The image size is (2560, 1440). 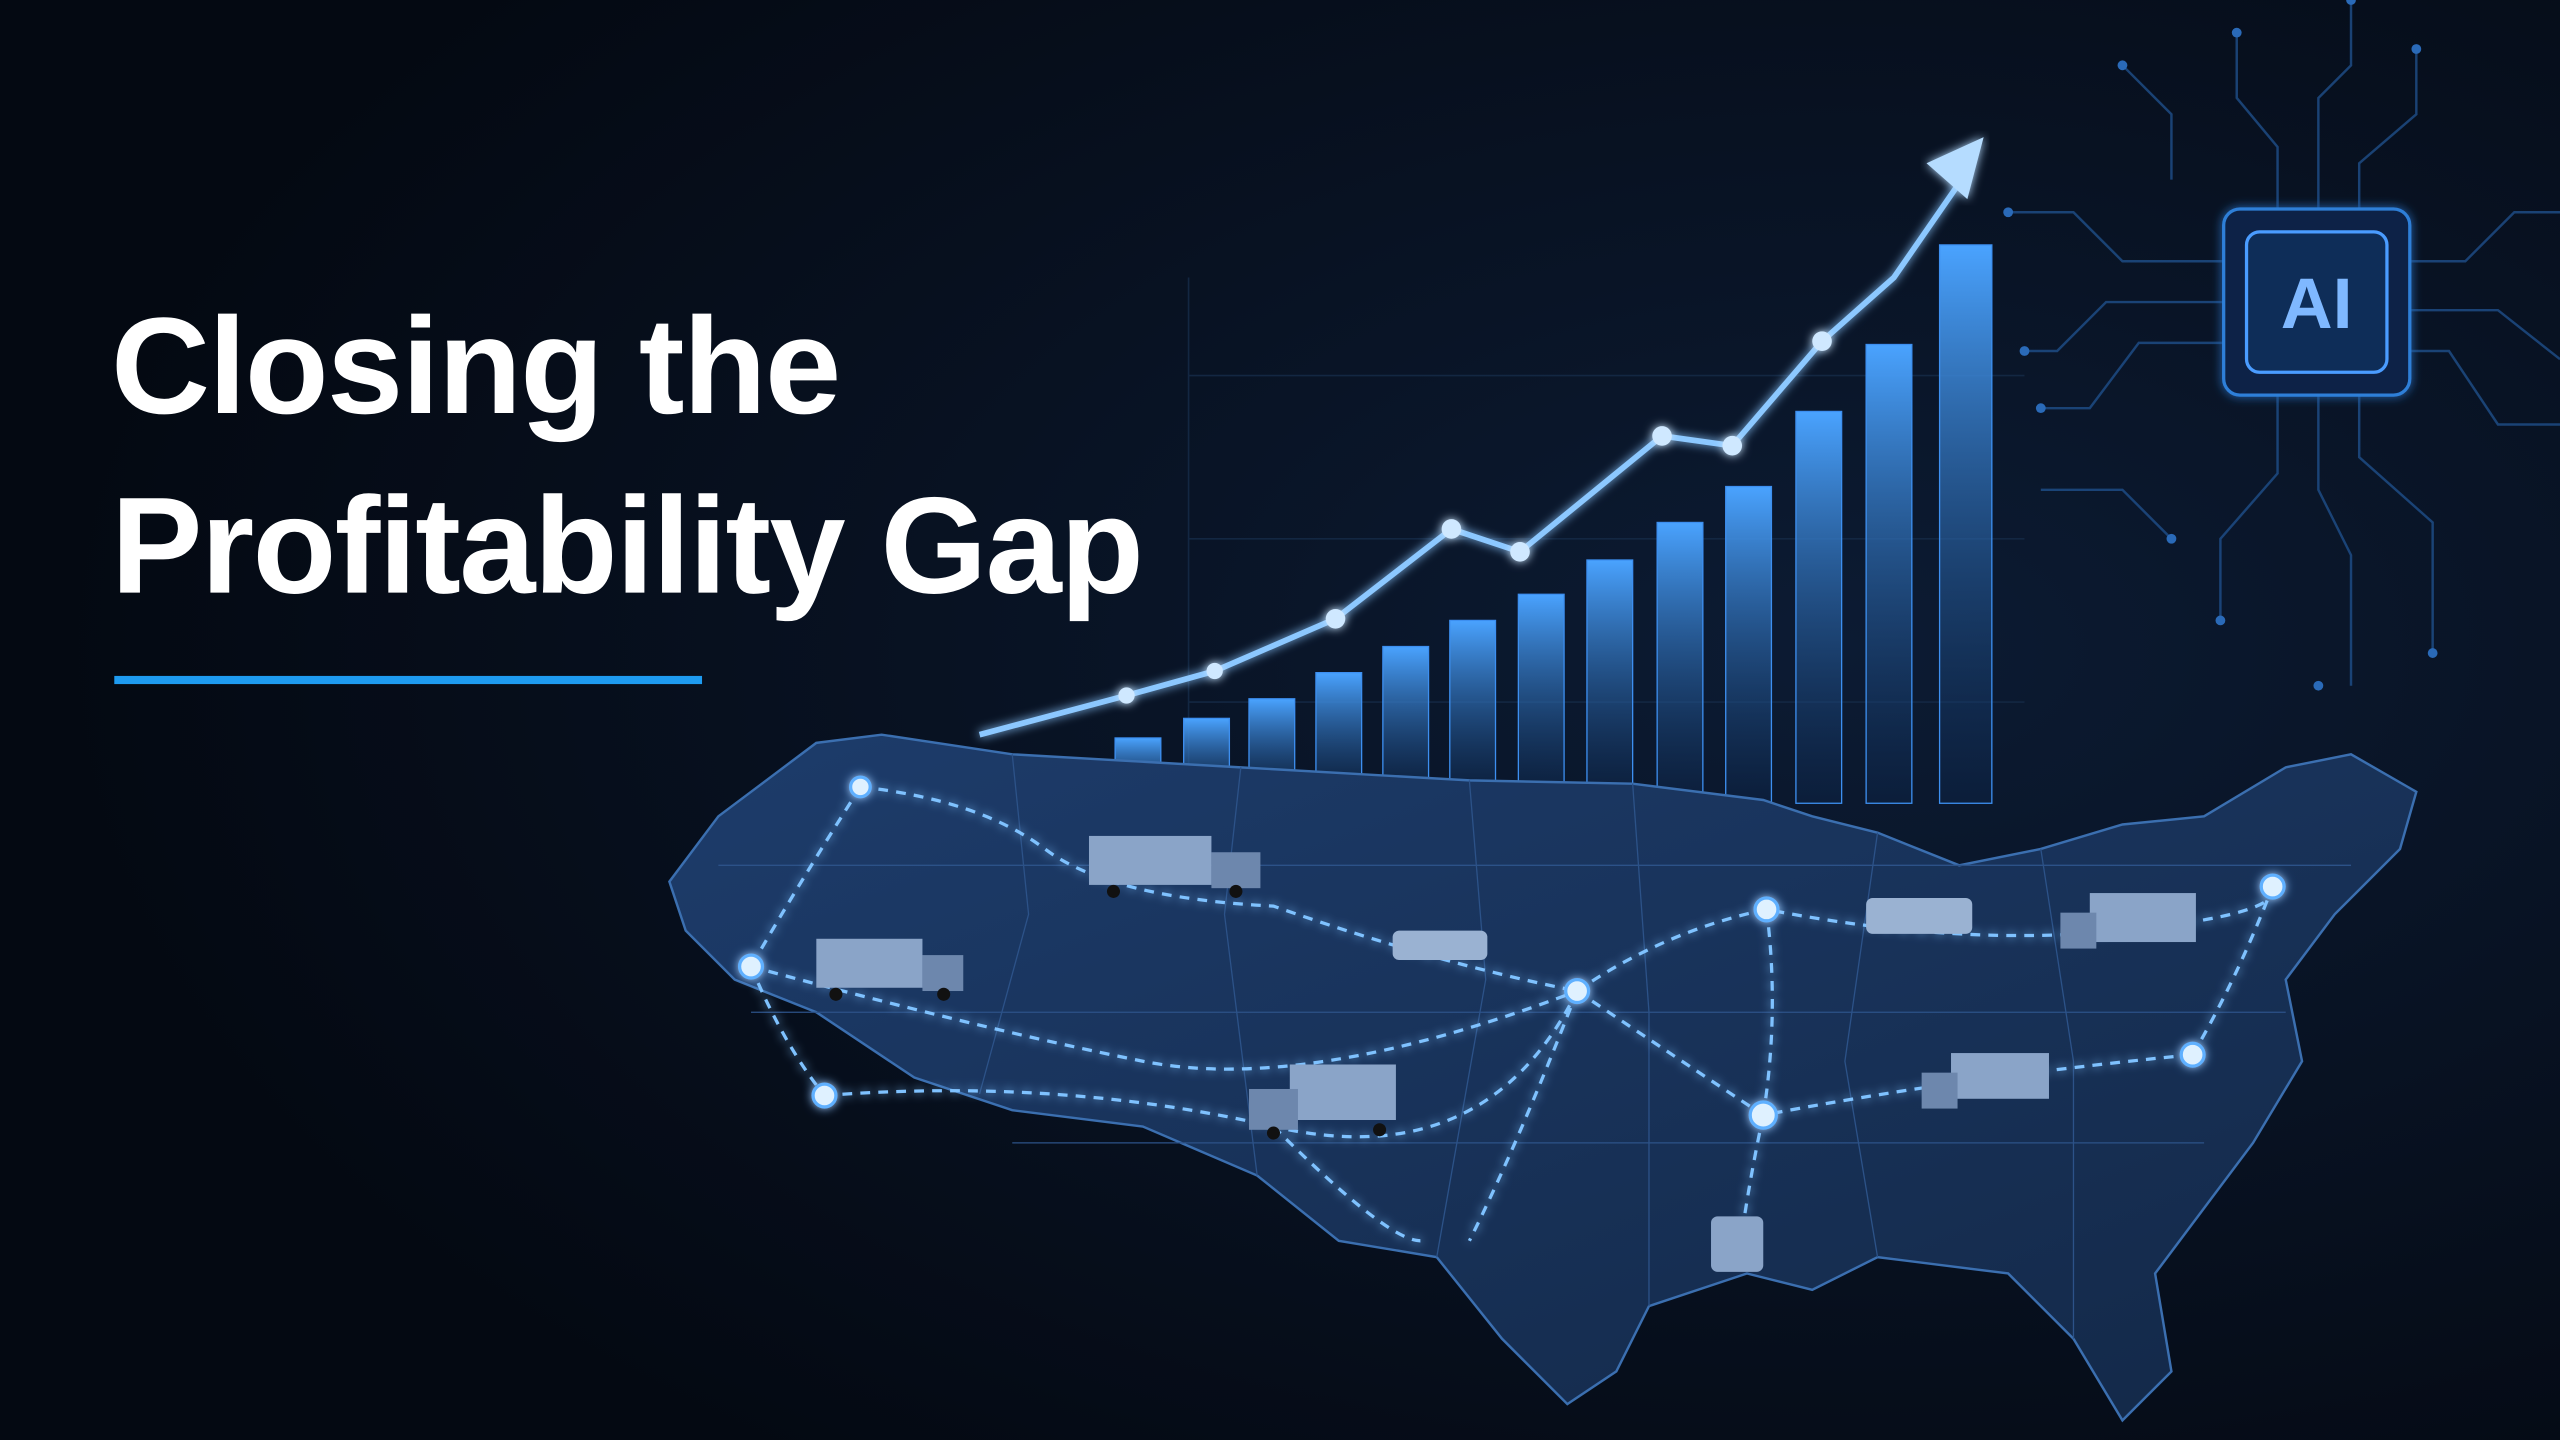 I want to click on circuit-lines, so click(x=2284, y=343).